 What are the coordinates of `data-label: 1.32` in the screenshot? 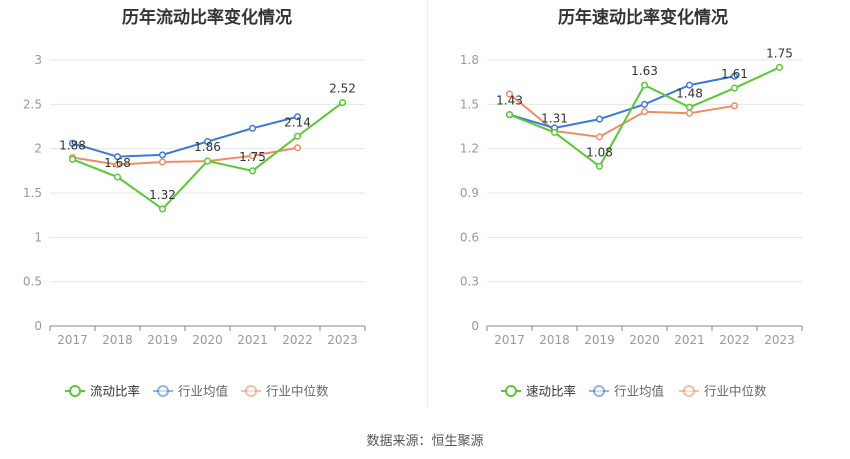 It's located at (162, 195).